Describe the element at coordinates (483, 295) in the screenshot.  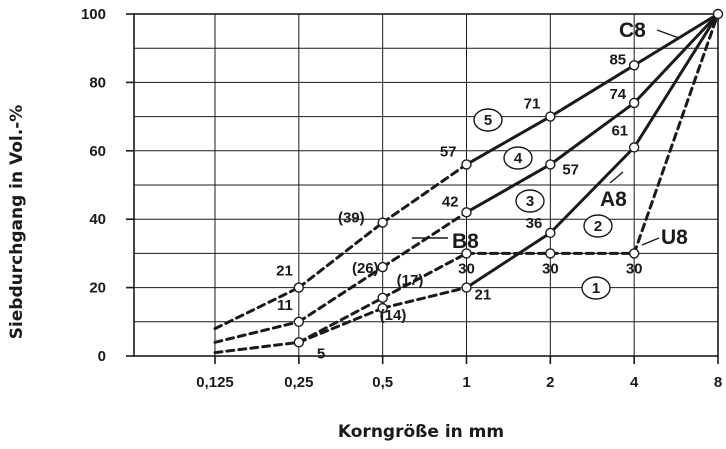
I see `point-label-a8-3: 21` at that location.